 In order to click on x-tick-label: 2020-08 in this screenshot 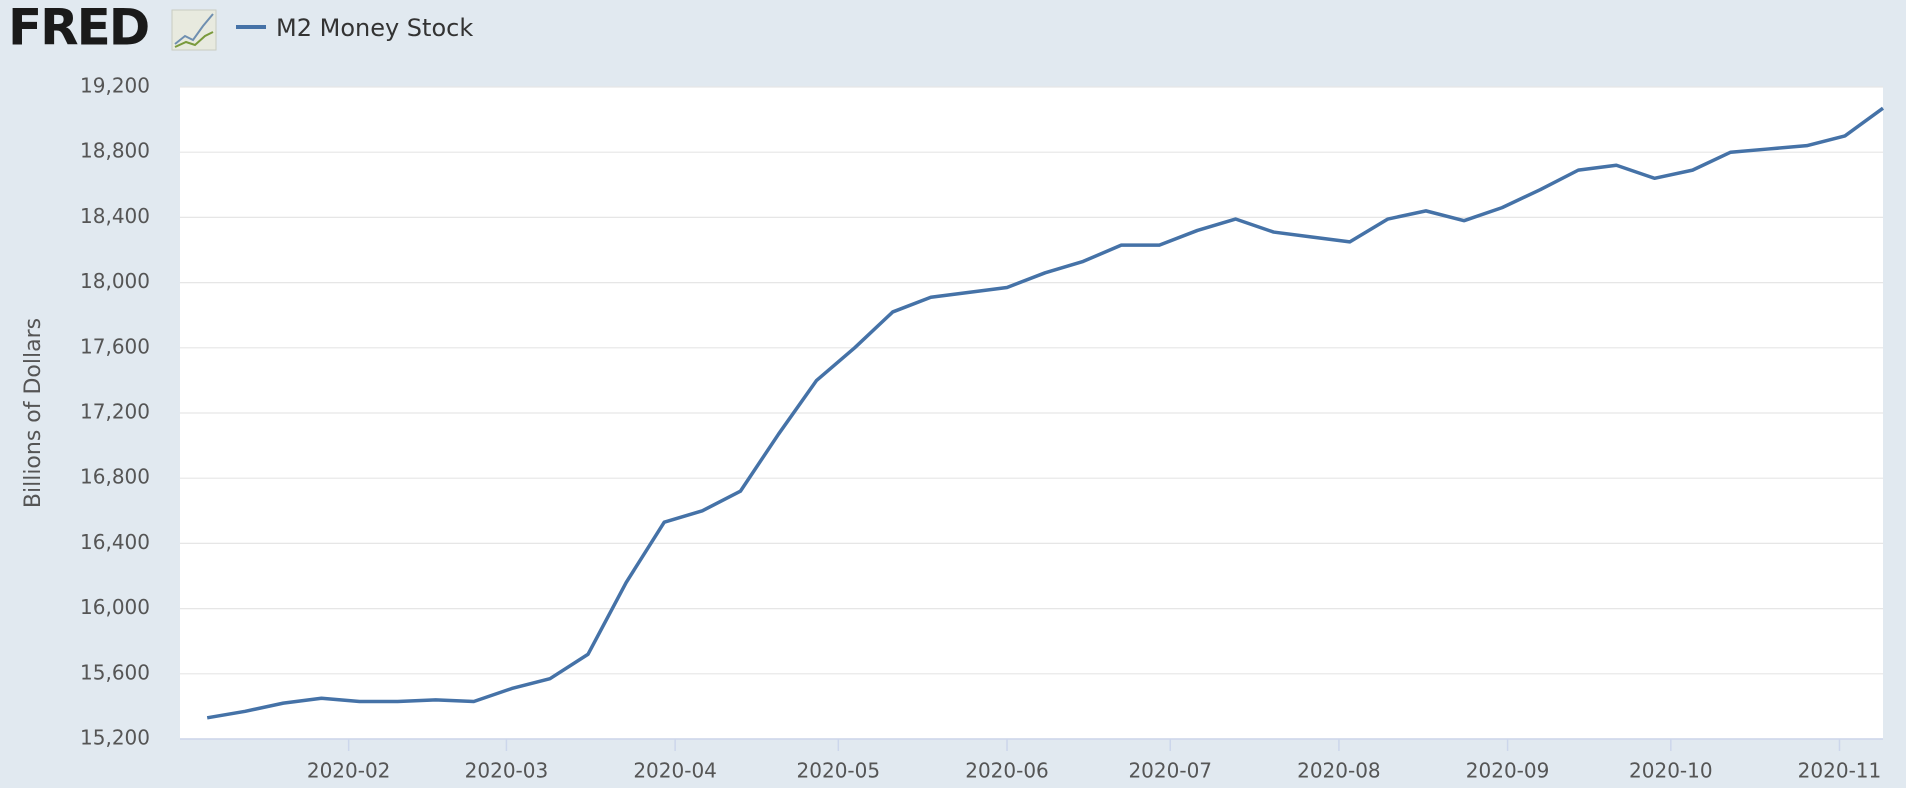, I will do `click(1339, 771)`.